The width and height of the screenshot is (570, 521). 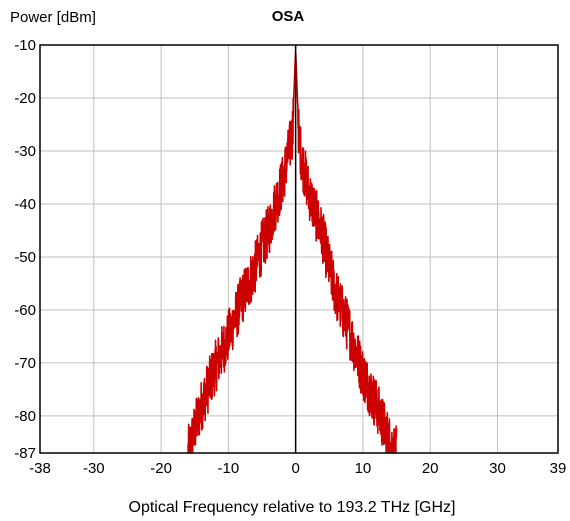 I want to click on y-tick-label: -60, so click(x=25, y=310).